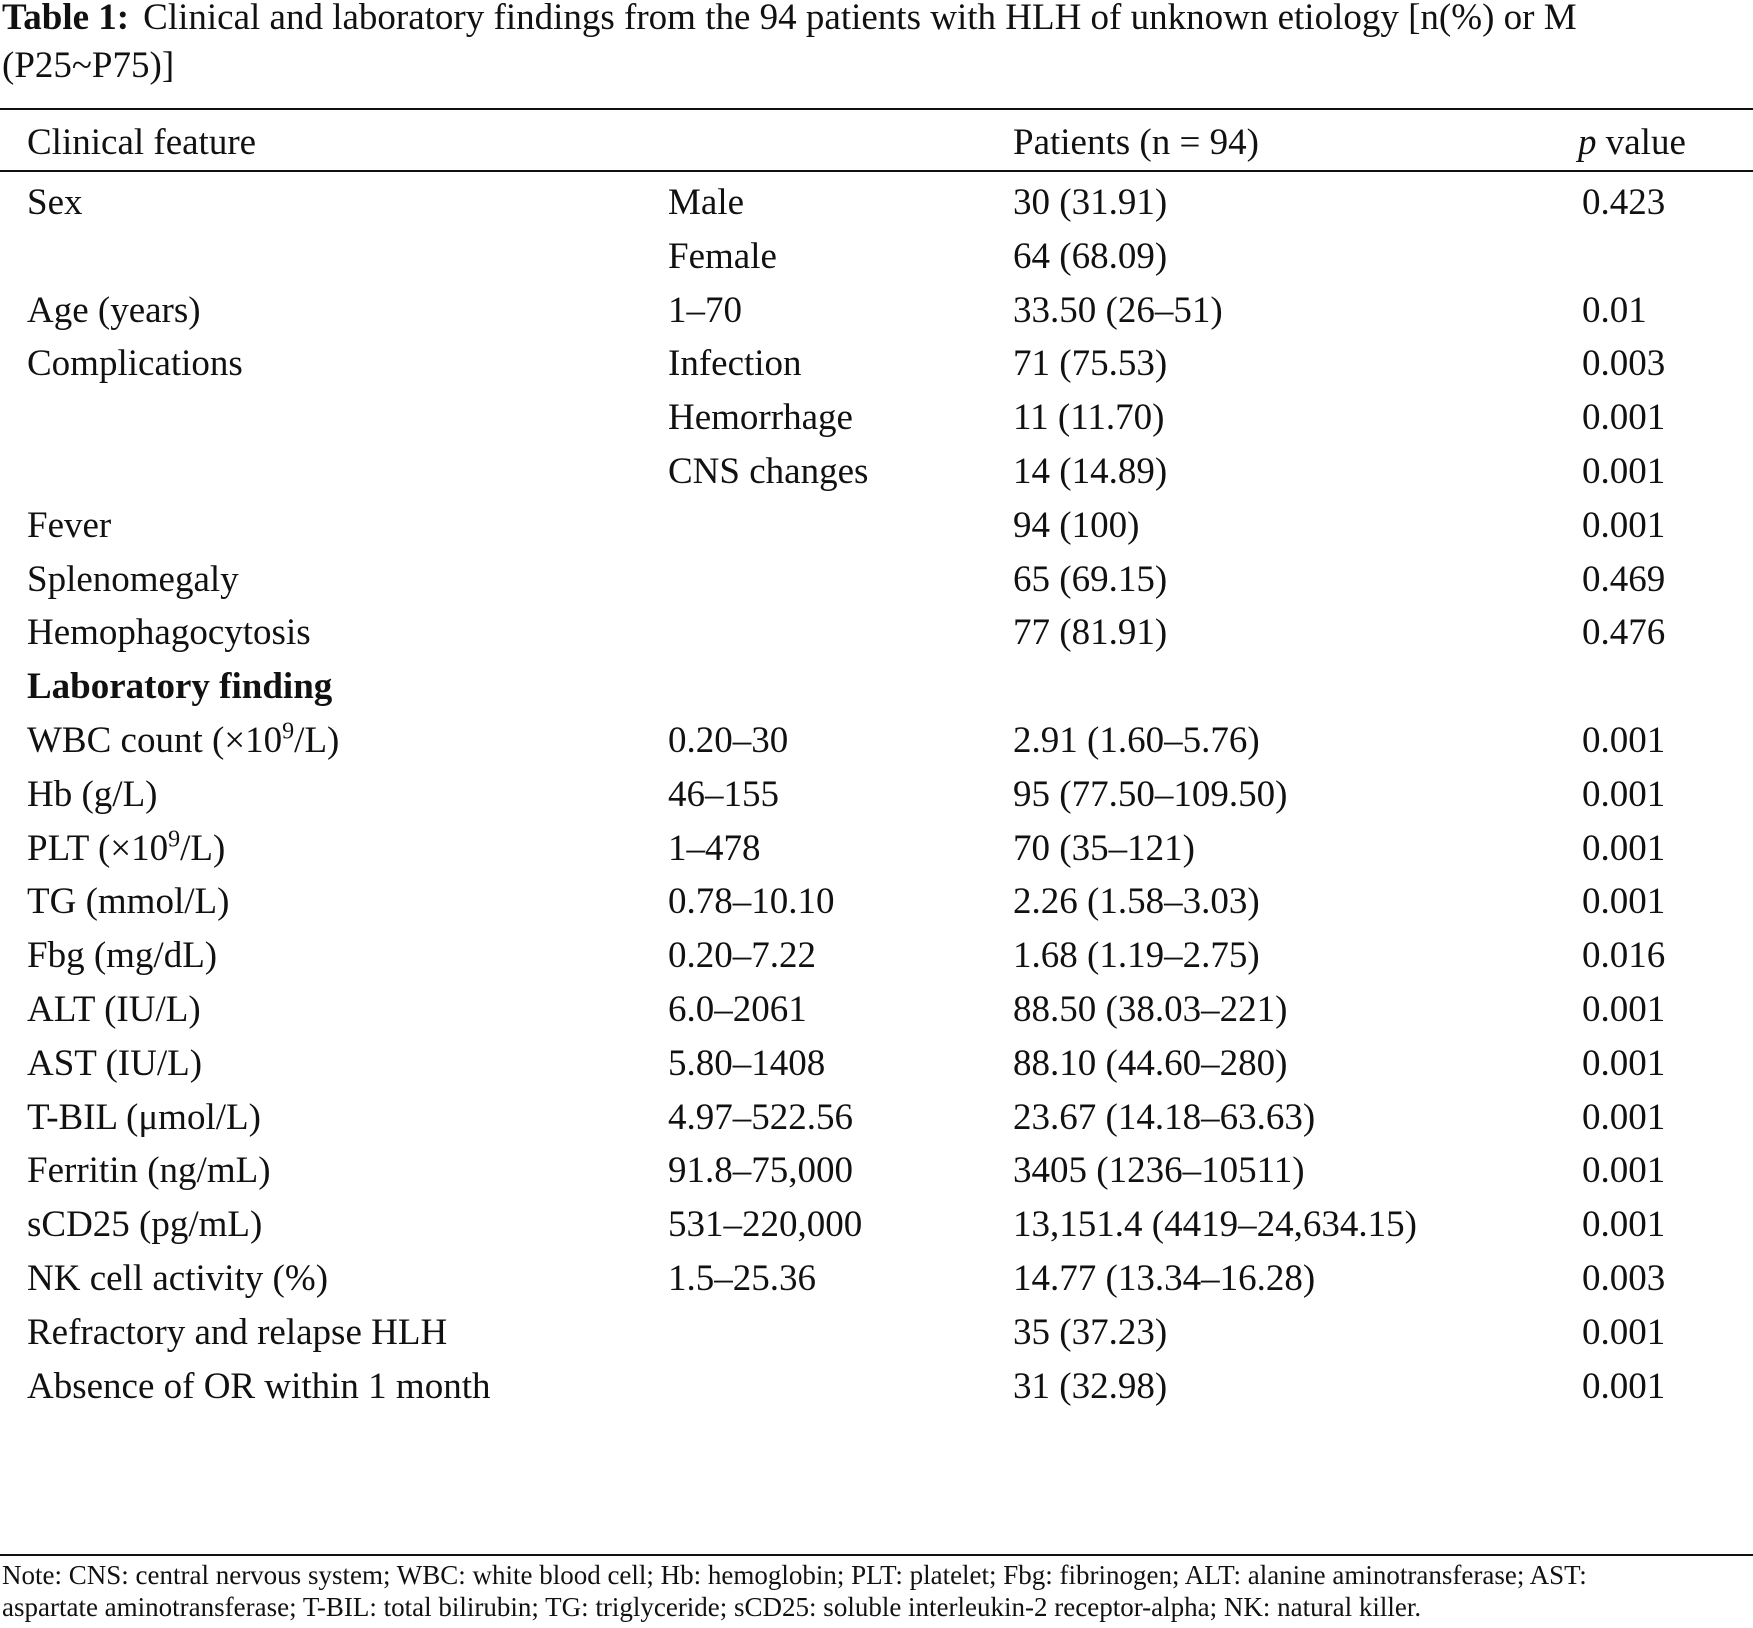  I want to click on cell-feature-text: Ferritin (ng/mL), so click(149, 1171).